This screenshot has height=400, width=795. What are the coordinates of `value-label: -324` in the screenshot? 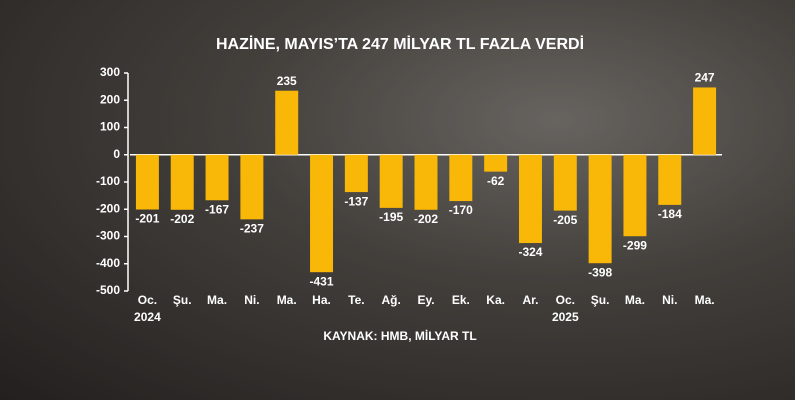 It's located at (530, 252).